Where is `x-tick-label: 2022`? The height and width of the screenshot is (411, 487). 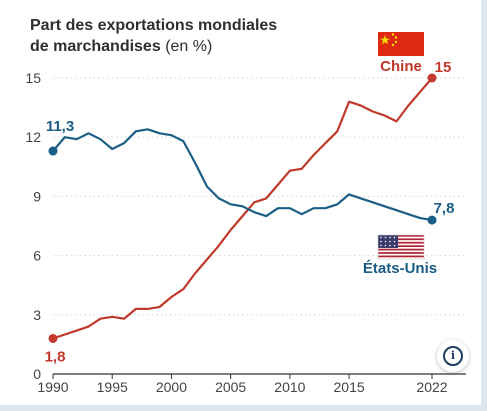
x-tick-label: 2022 is located at coordinates (431, 387).